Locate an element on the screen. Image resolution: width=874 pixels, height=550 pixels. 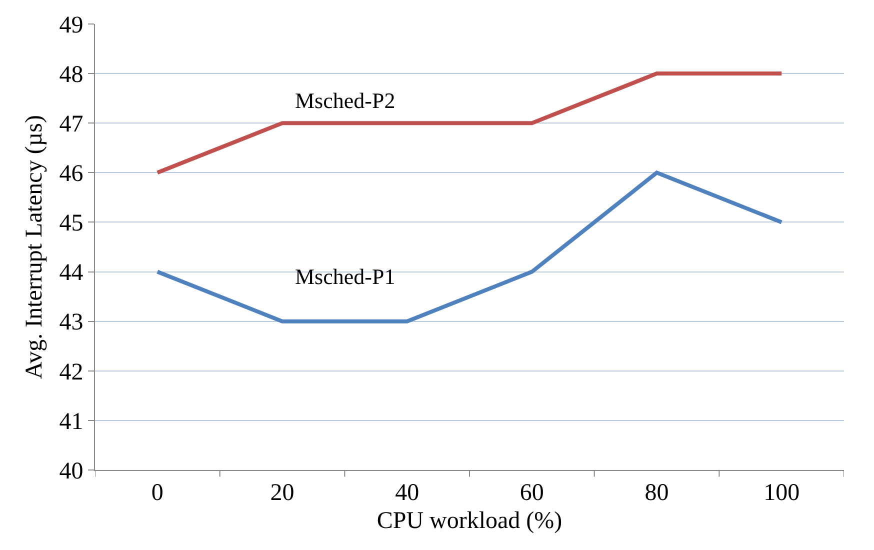
y-tick-label: 43 is located at coordinates (71, 323).